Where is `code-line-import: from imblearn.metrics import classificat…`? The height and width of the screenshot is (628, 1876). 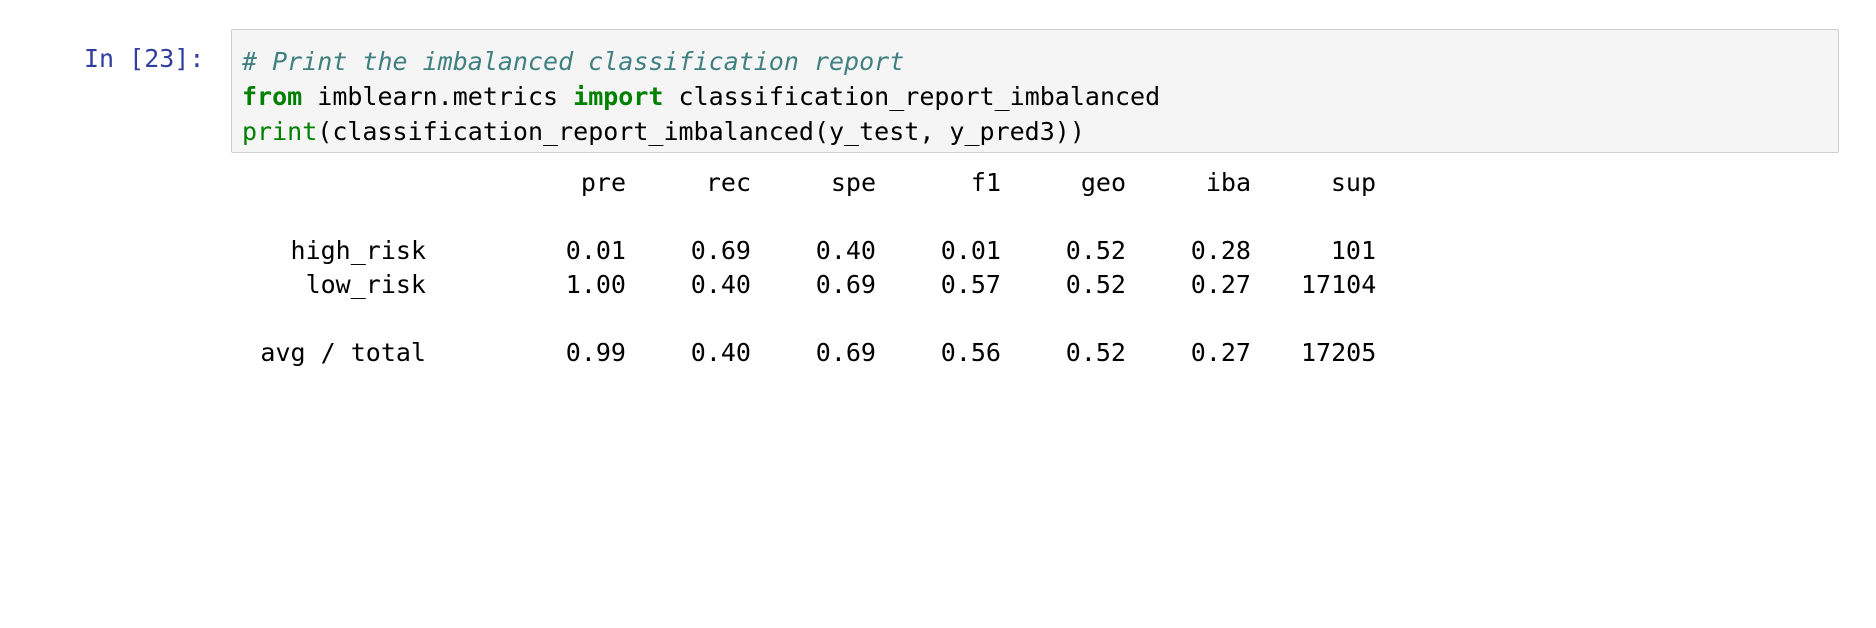
code-line-import: from imblearn.metrics import classificat… is located at coordinates (1035, 96).